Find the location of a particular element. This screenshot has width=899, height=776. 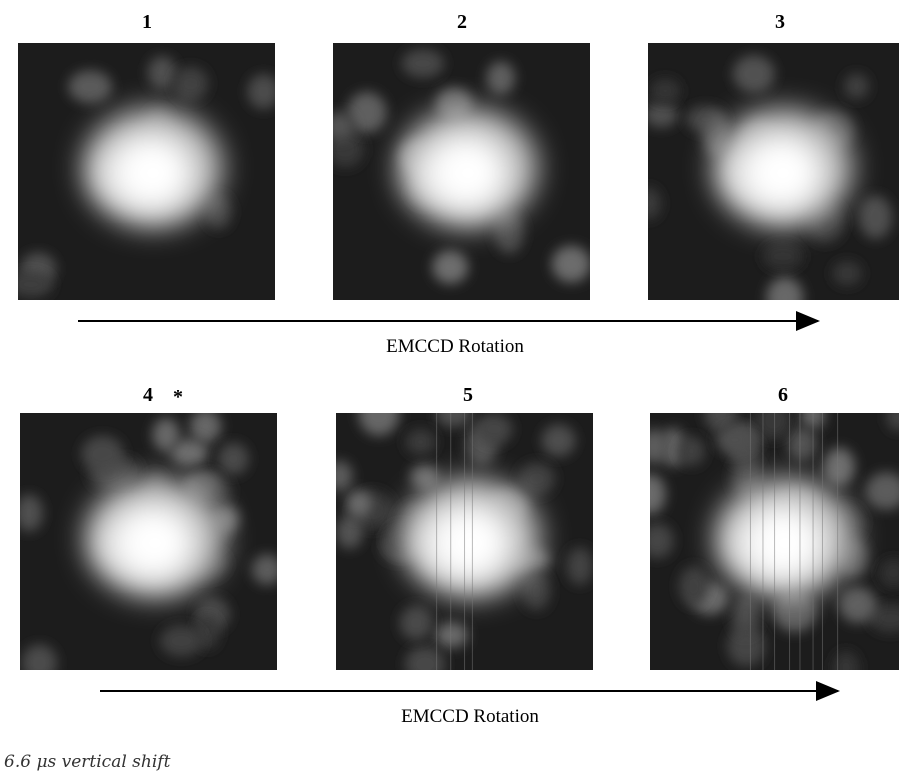

caption: 6.6 μs vertical shift is located at coordinates (87, 762).